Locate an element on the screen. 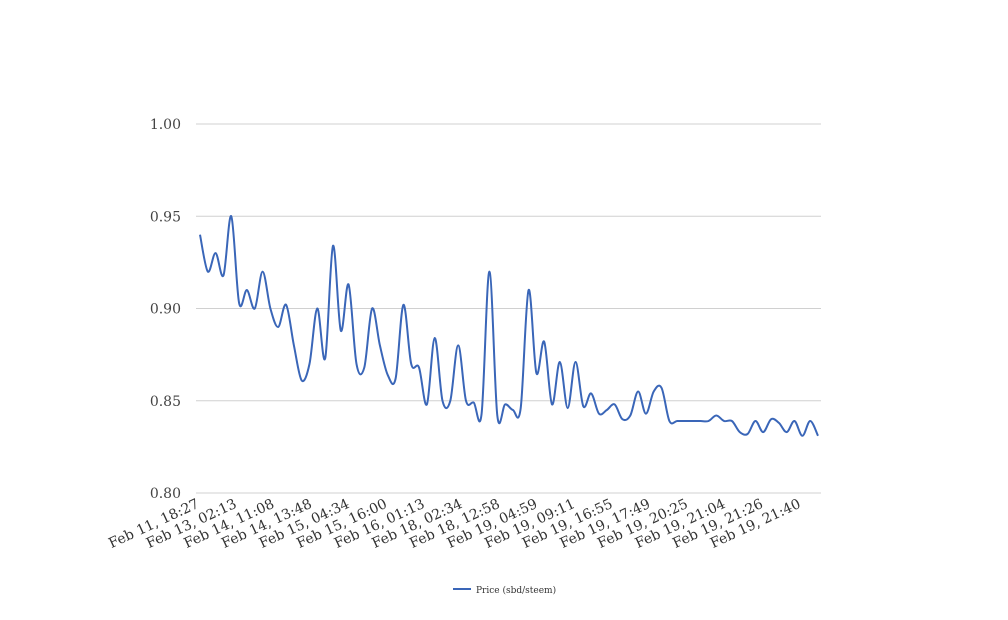  y-tick-label: 0.85 is located at coordinates (165, 402).